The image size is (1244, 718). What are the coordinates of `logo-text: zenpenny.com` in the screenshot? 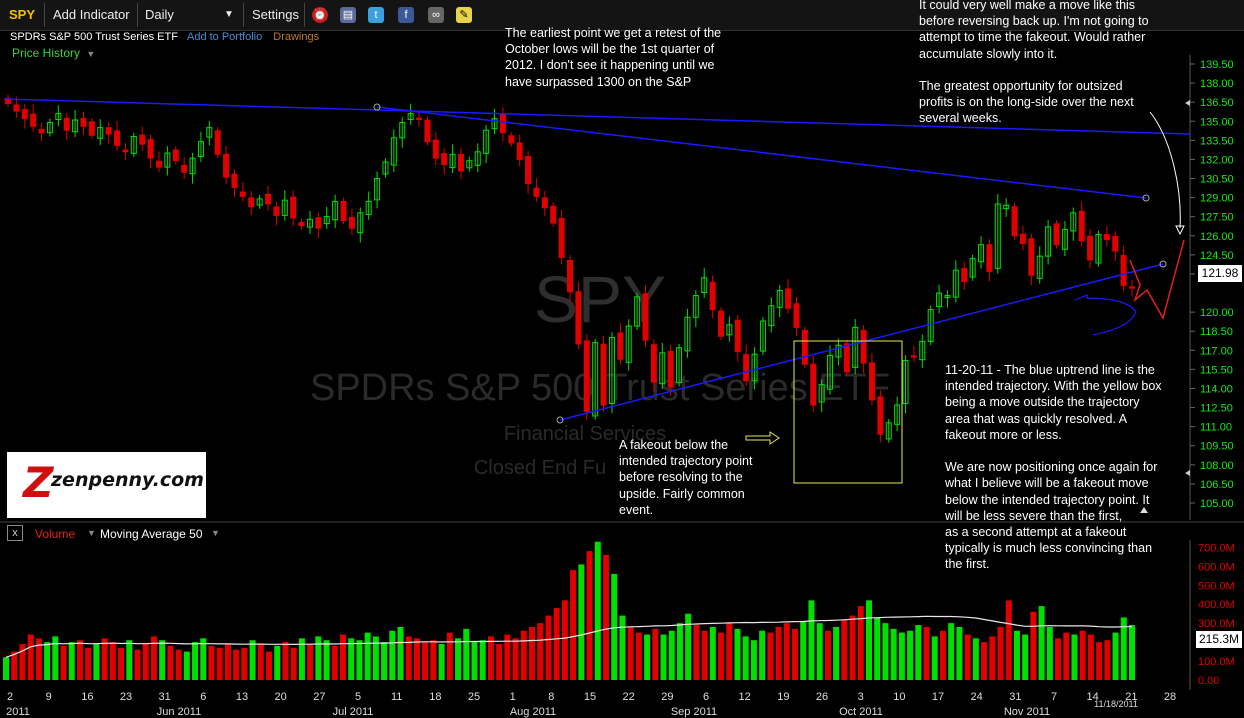 It's located at (127, 480).